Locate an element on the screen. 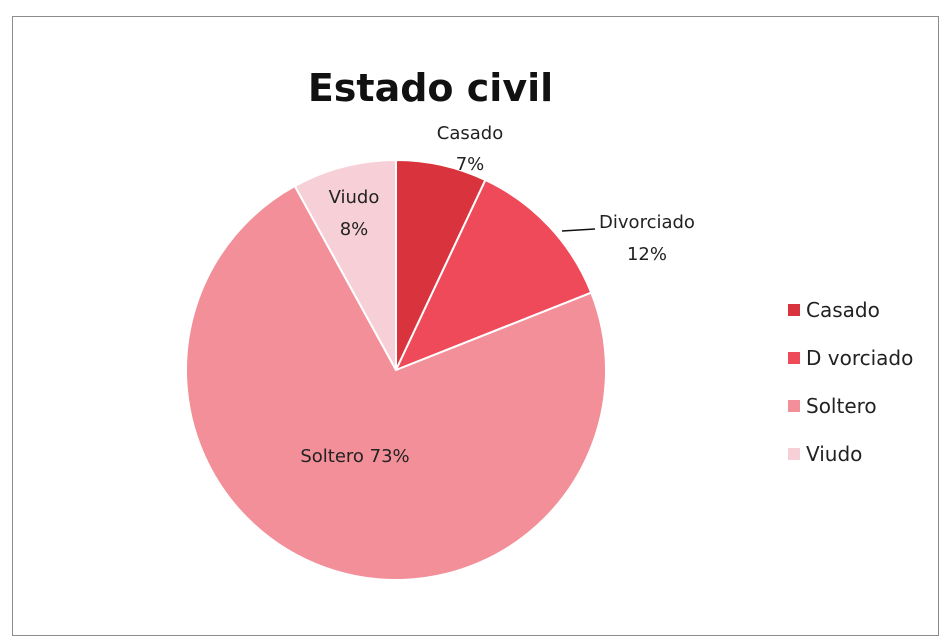 The height and width of the screenshot is (640, 941). legend-item-casado: Casado is located at coordinates (850, 310).